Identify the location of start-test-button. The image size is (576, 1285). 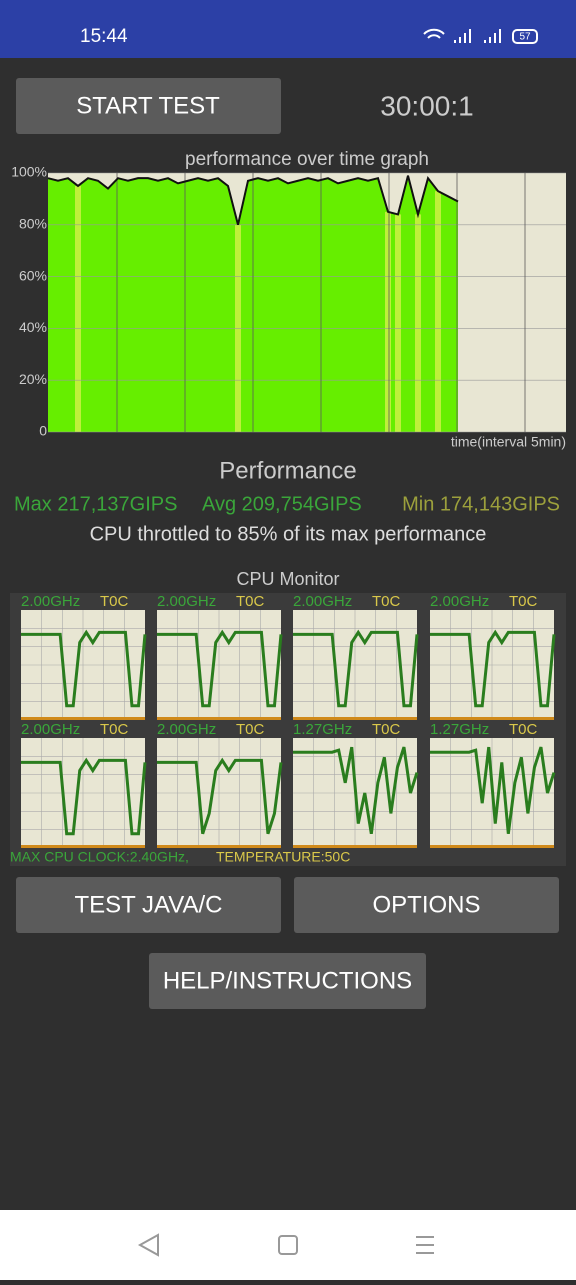
(148, 106).